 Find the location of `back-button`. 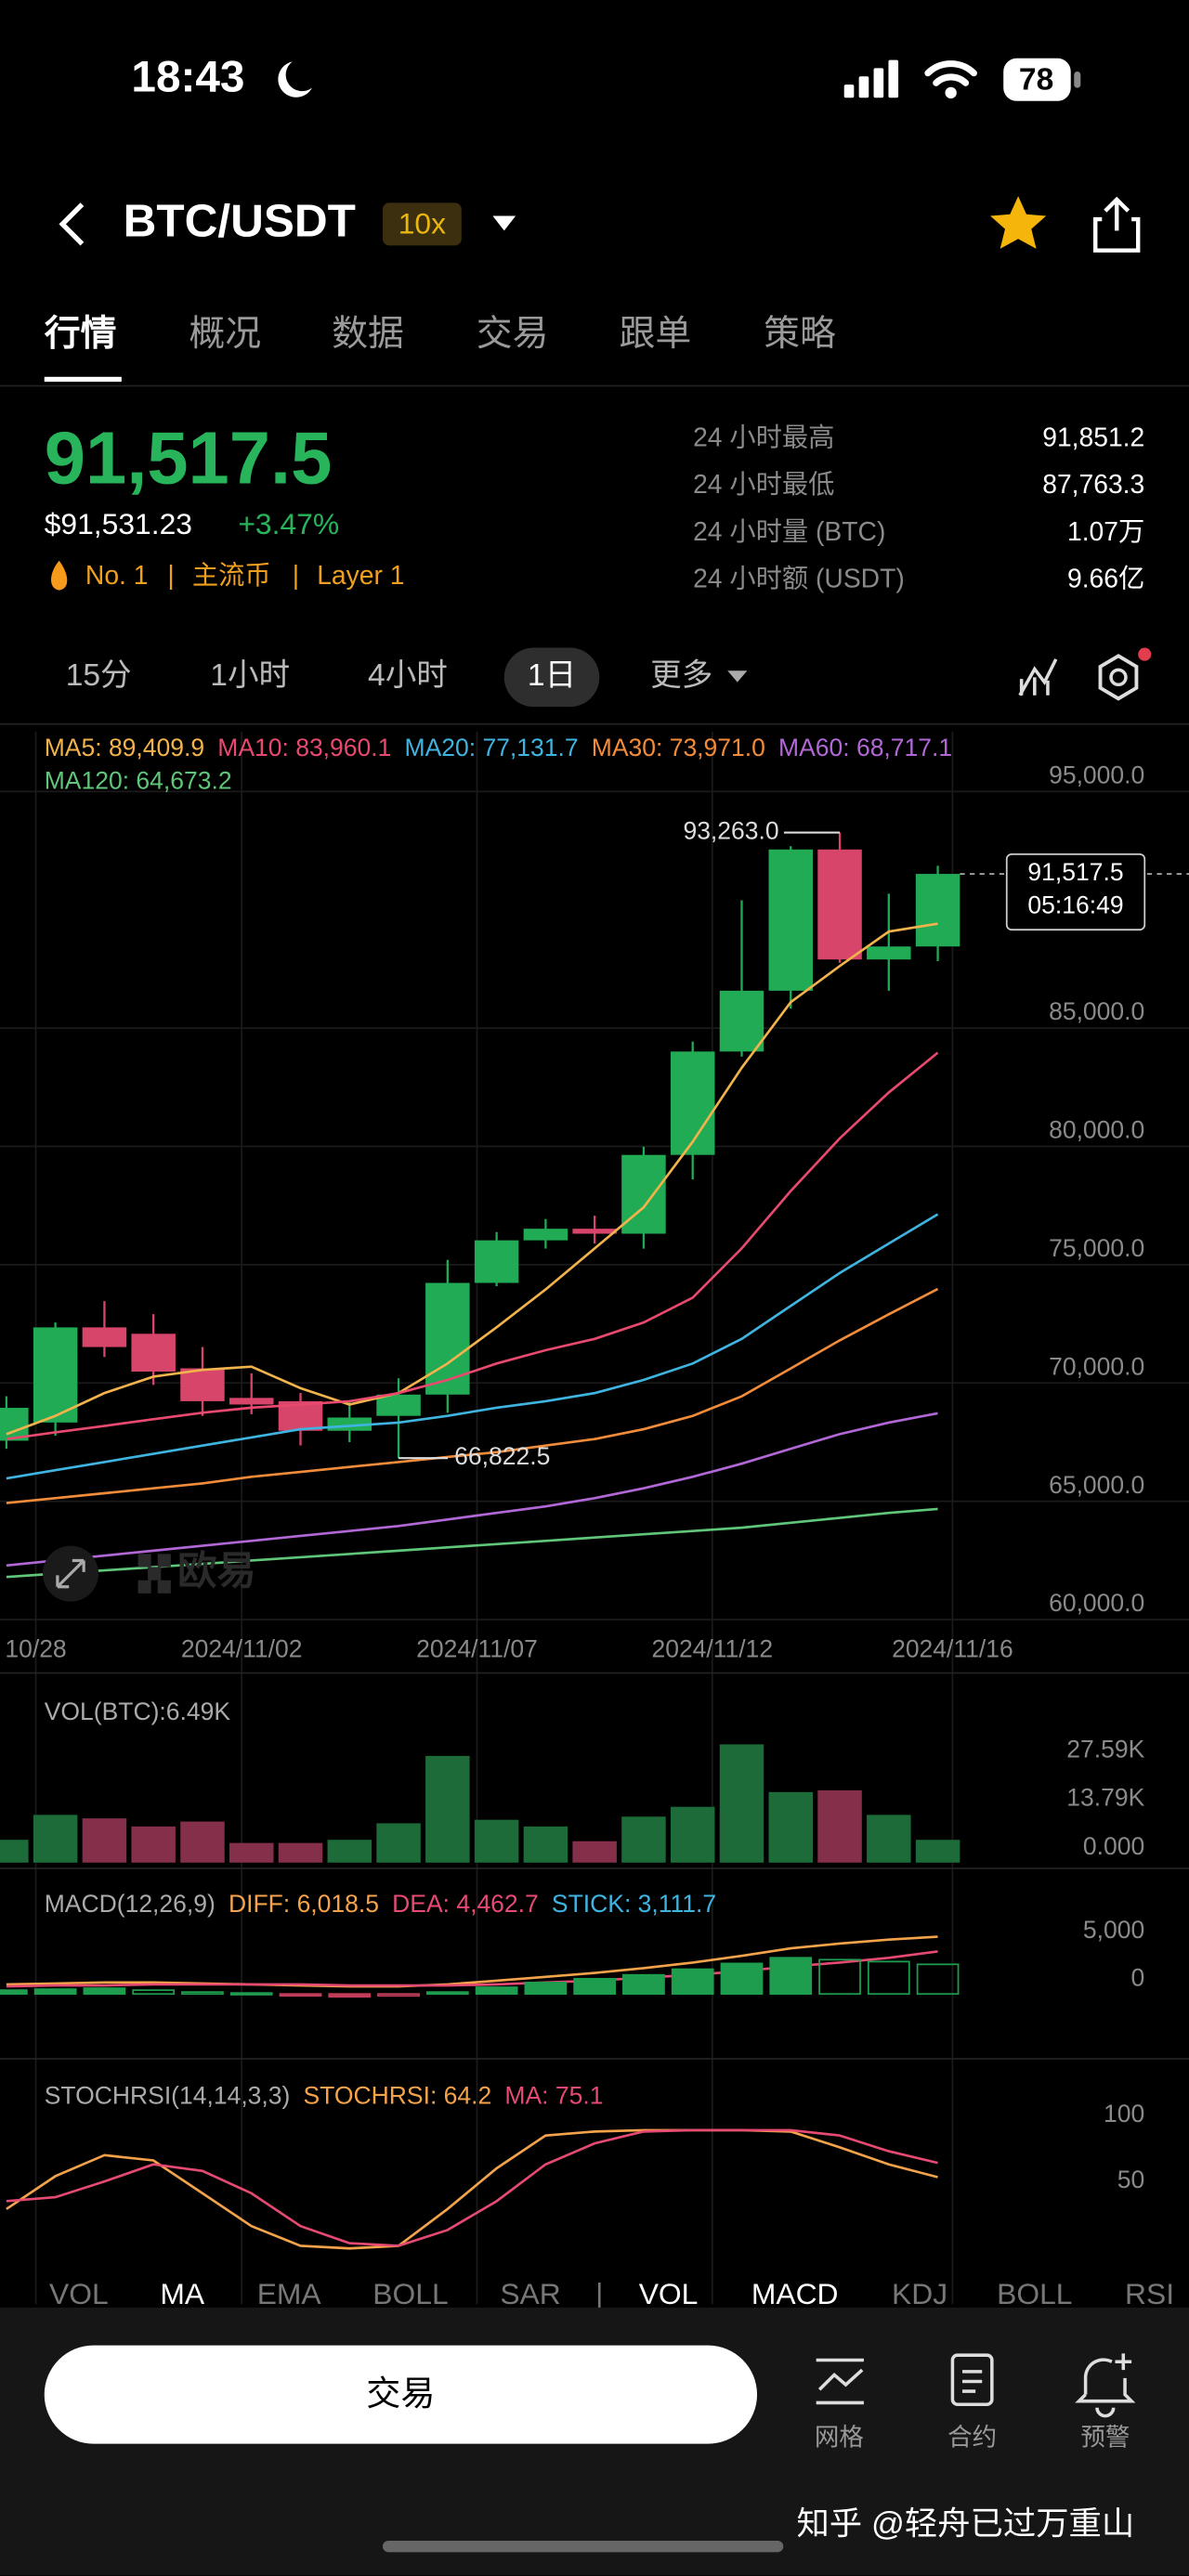

back-button is located at coordinates (72, 224).